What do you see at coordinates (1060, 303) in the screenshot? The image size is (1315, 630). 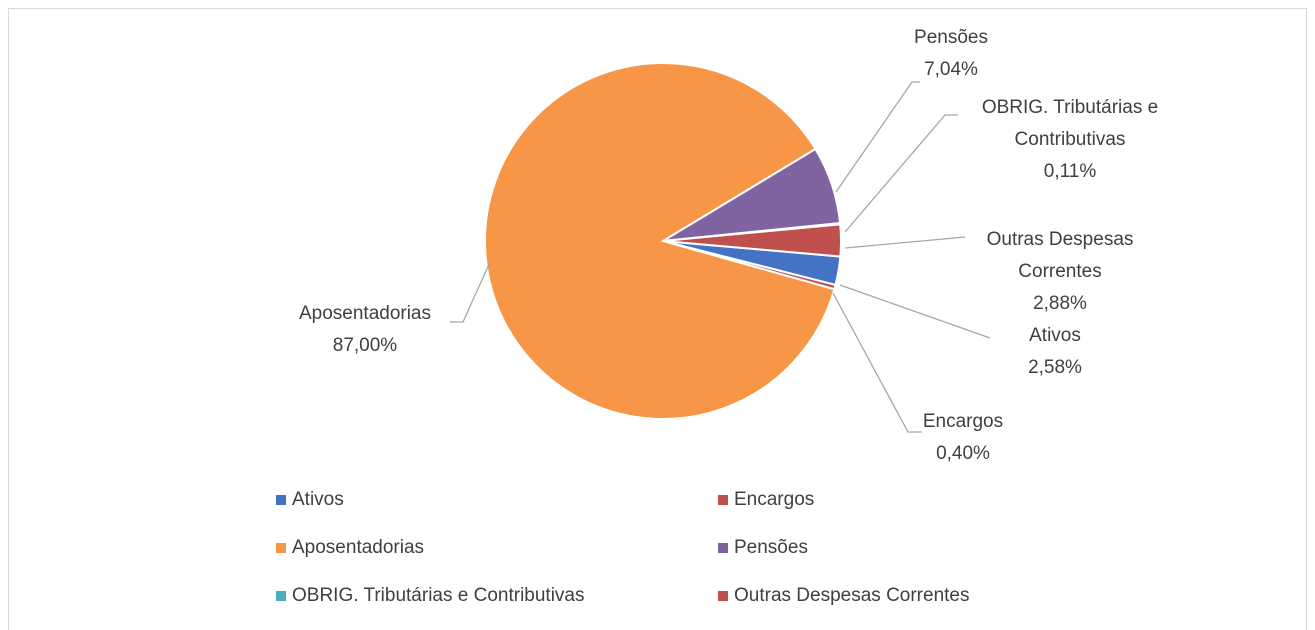 I see `data-label-value: 2,88%` at bounding box center [1060, 303].